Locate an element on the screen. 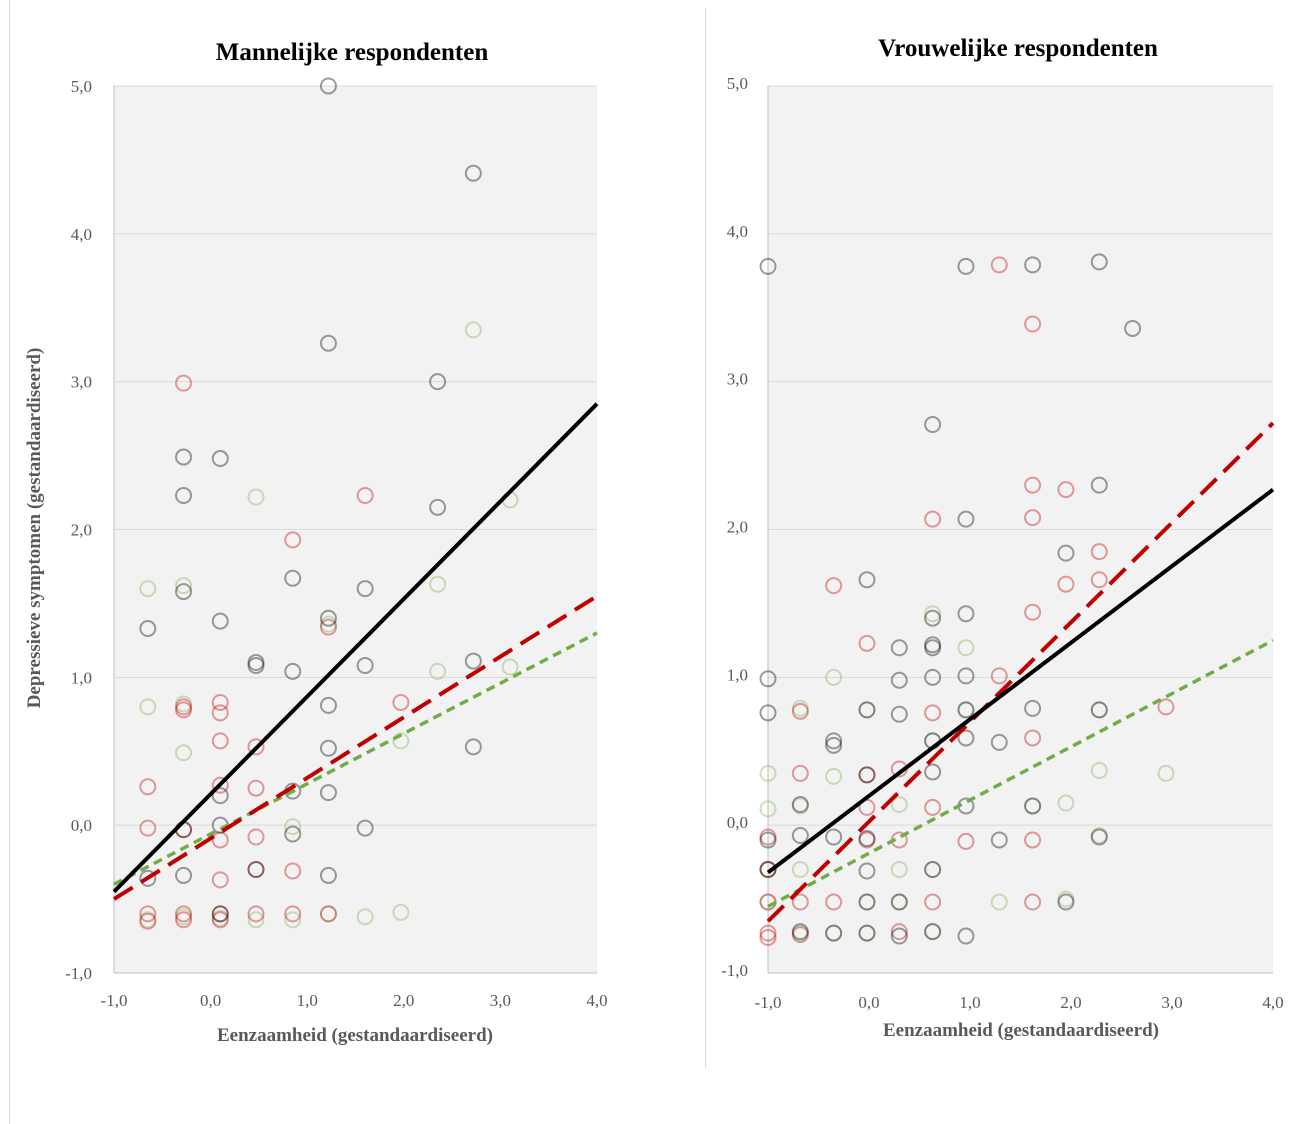 This screenshot has height=1124, width=1299. chart-1-x-tick-label: 4,0 is located at coordinates (596, 1000).